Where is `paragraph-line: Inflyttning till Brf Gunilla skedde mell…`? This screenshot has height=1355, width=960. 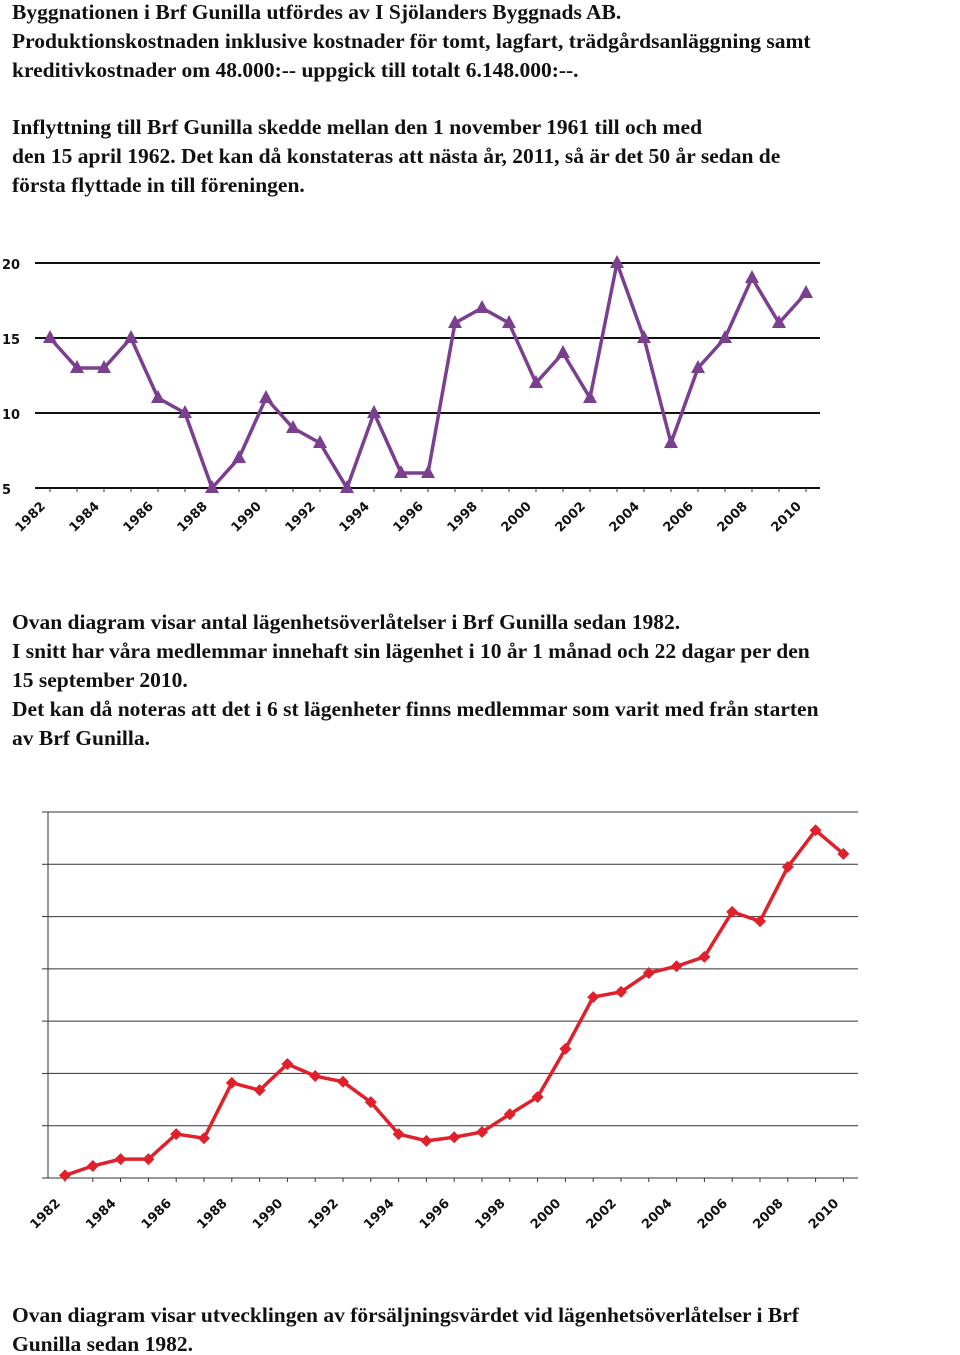 paragraph-line: Inflyttning till Brf Gunilla skedde mell… is located at coordinates (357, 127).